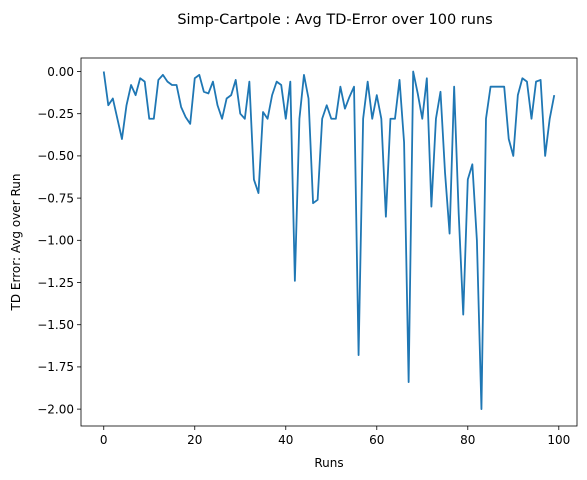 This screenshot has width=587, height=480. Describe the element at coordinates (55, 325) in the screenshot. I see `y-tick-label: −1.50` at that location.